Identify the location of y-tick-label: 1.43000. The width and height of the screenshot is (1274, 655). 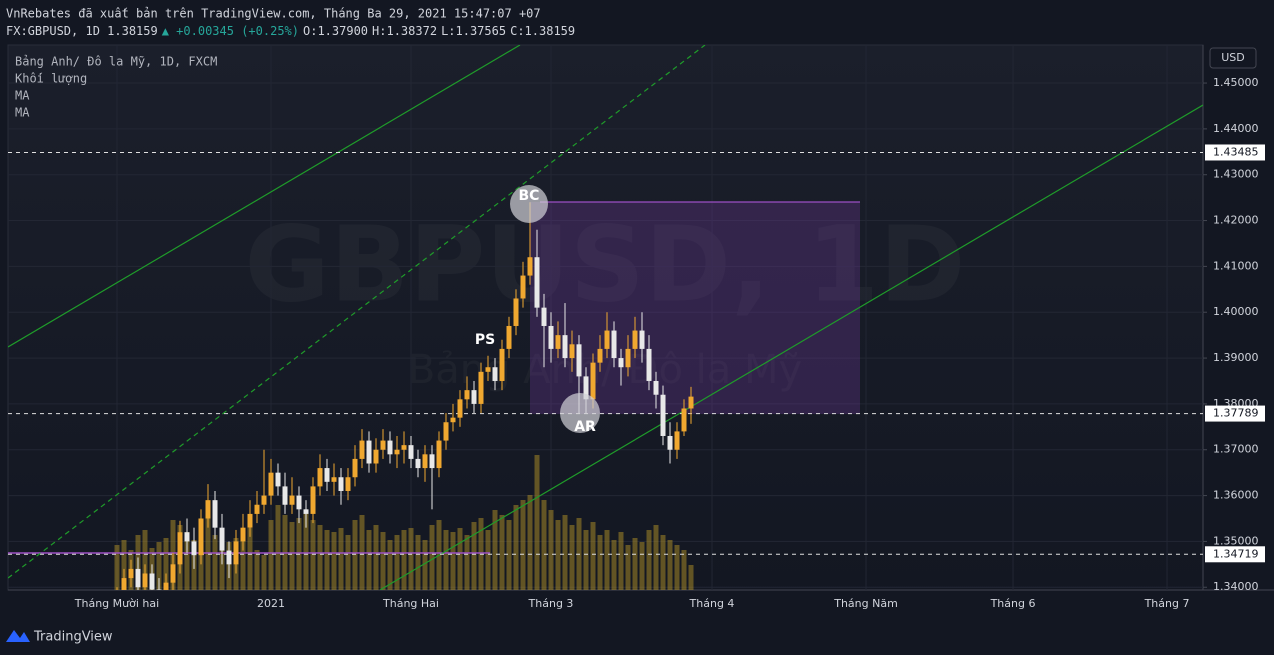
(1236, 174).